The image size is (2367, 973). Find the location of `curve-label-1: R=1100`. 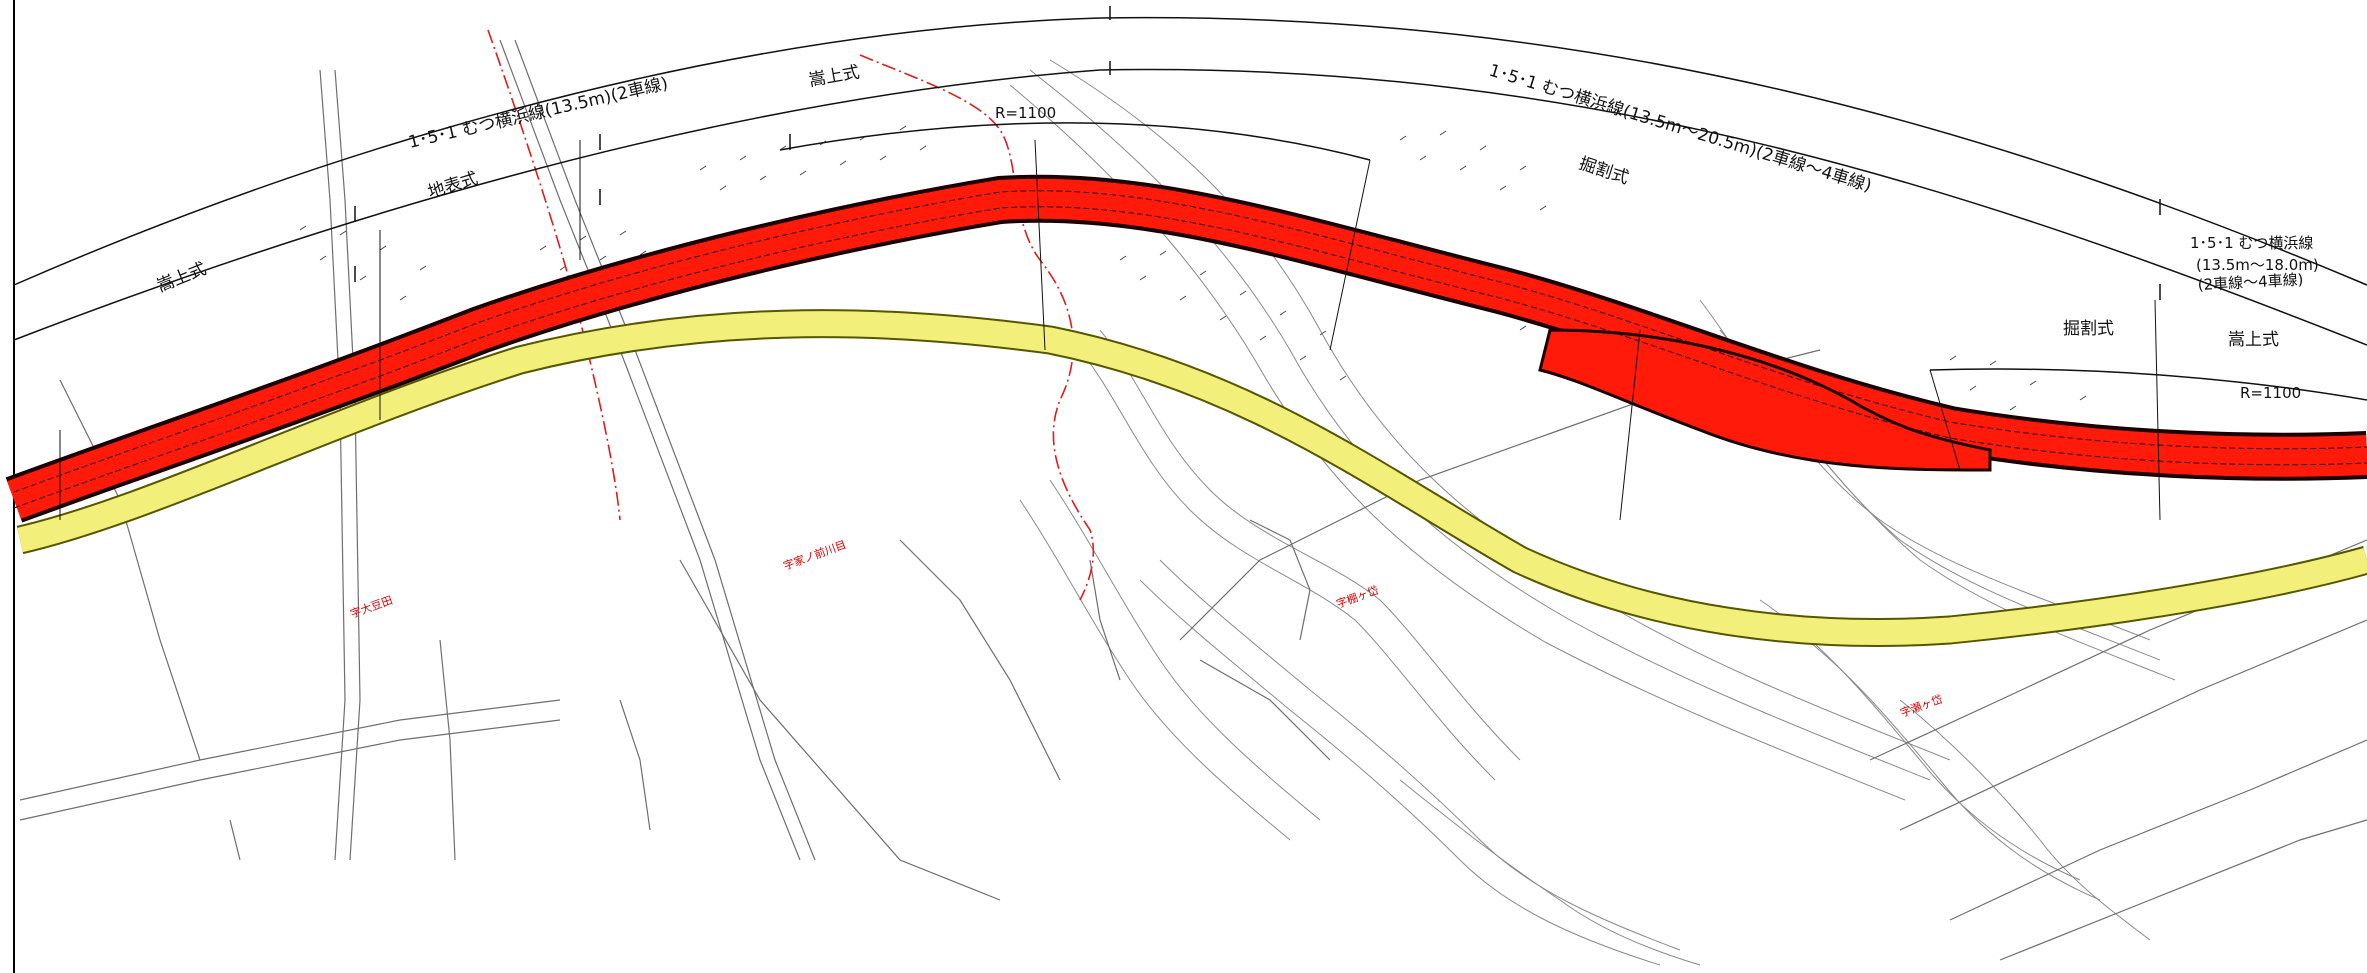

curve-label-1: R=1100 is located at coordinates (1025, 113).